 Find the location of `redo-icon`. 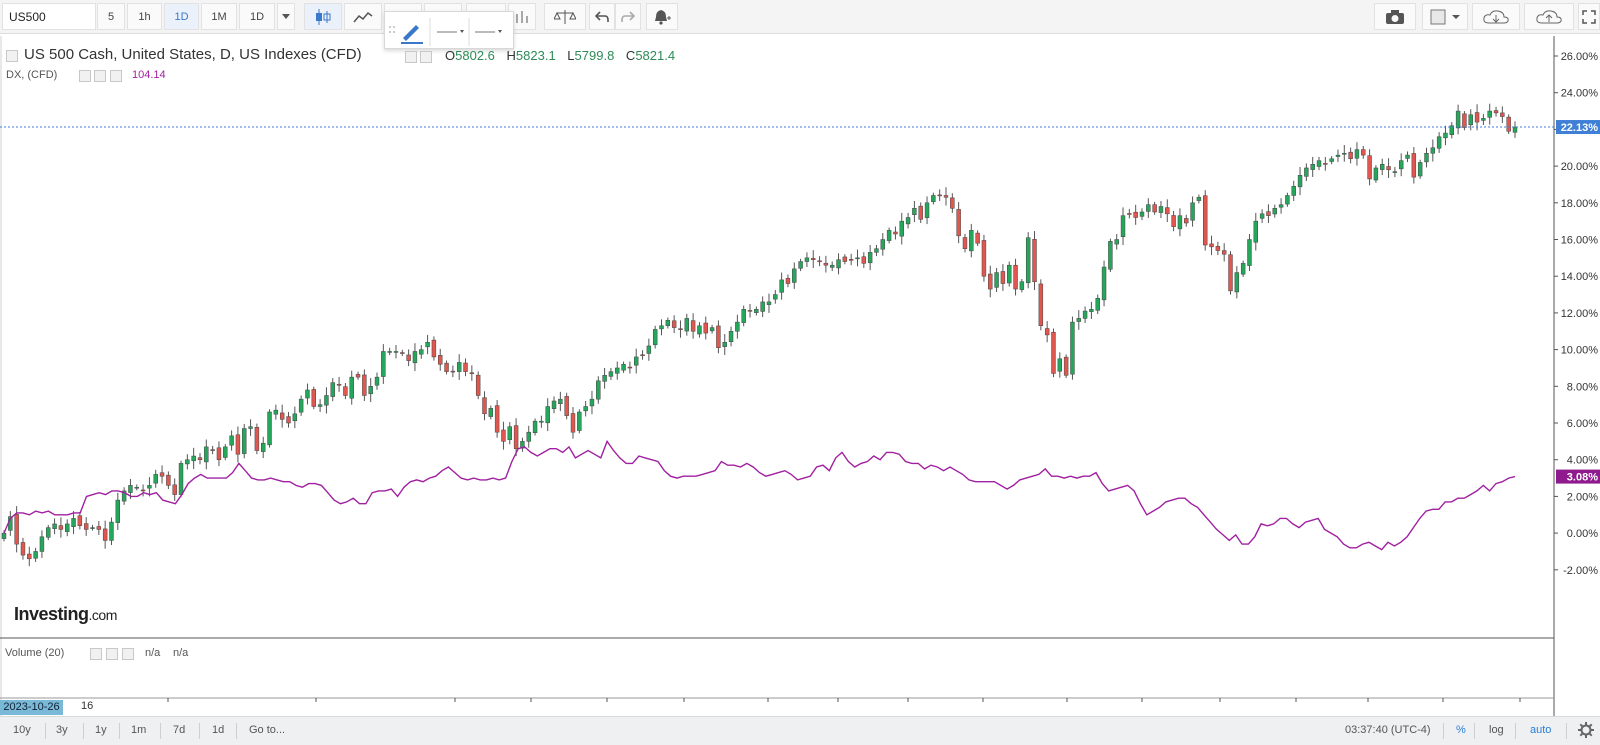

redo-icon is located at coordinates (628, 16).